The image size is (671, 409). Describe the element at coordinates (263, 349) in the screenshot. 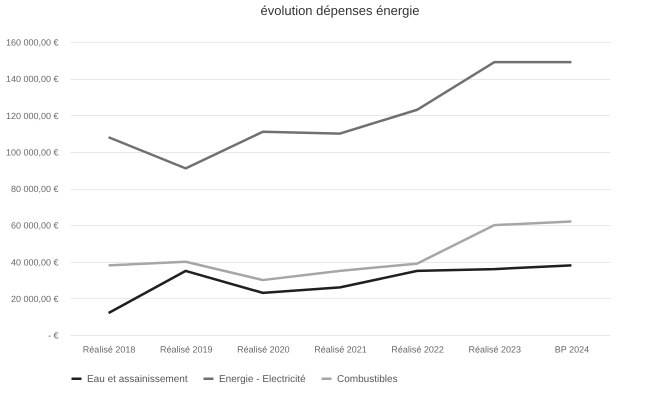

I see `x-tick-label: Réalisé 2020` at that location.